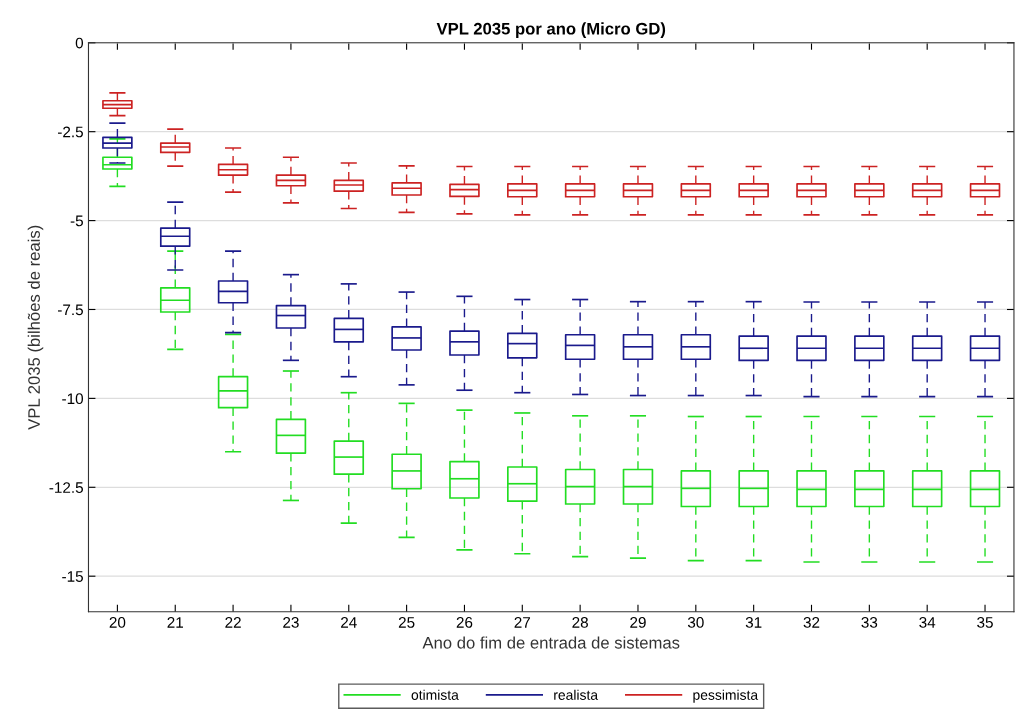 This screenshot has height=713, width=1017. Describe the element at coordinates (35, 327) in the screenshot. I see `y-axis-title: VPL 2035 (bilhões de reais)` at that location.